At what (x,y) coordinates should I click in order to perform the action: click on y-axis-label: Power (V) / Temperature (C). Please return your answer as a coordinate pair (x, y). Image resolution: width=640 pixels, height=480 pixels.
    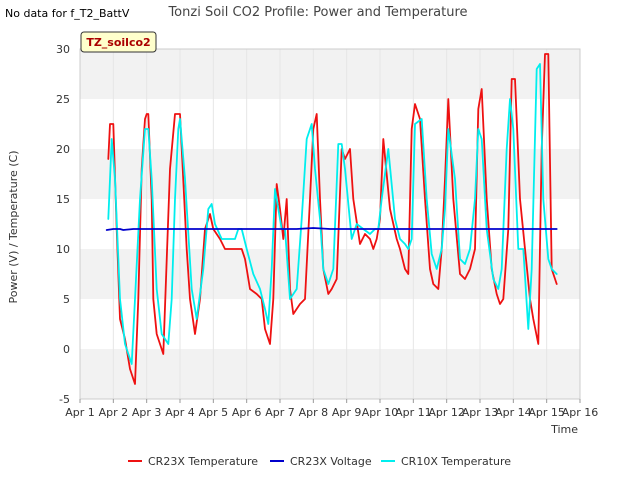
    Looking at the image, I should click on (13, 226).